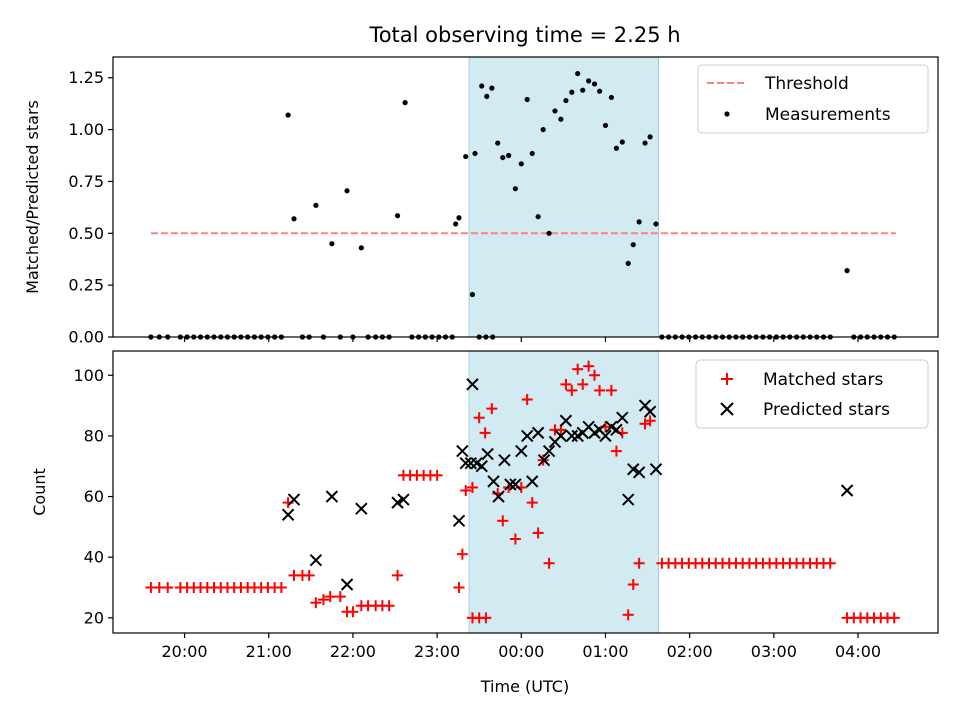 The height and width of the screenshot is (720, 960). What do you see at coordinates (521, 339) in the screenshot?
I see `top-x-ticks` at bounding box center [521, 339].